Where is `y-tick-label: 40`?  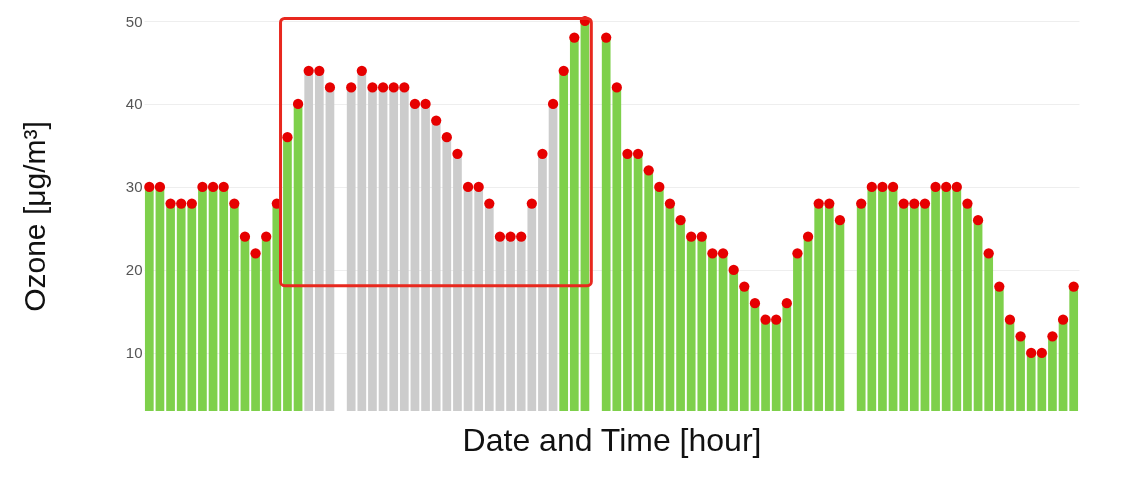 y-tick-label: 40 is located at coordinates (134, 104).